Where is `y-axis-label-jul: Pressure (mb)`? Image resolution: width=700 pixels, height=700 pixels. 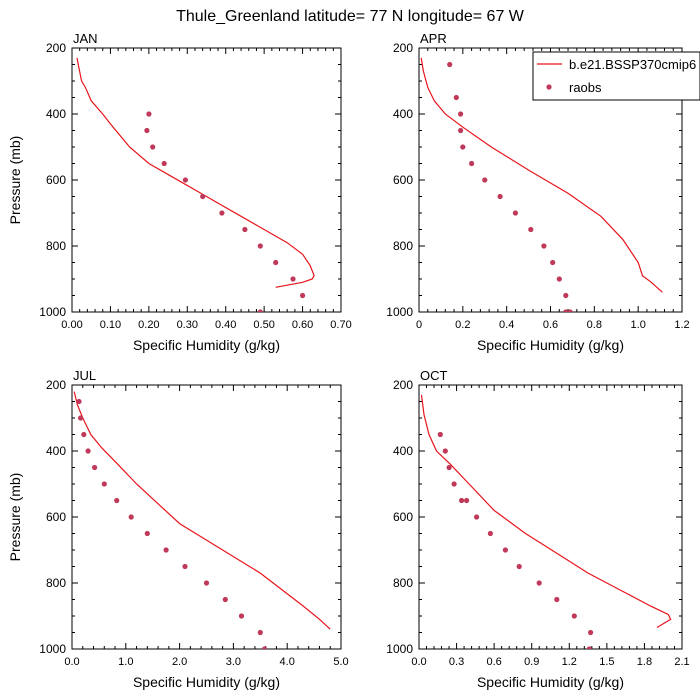
y-axis-label-jul: Pressure (mb) is located at coordinates (15, 517).